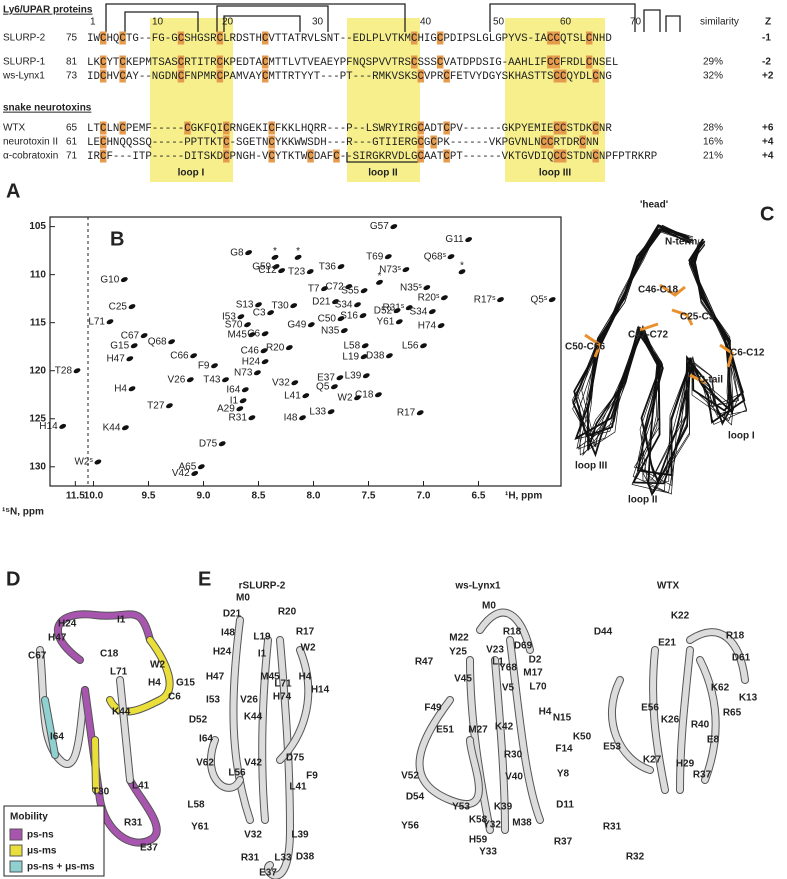 The width and height of the screenshot is (787, 879). What do you see at coordinates (603, 632) in the screenshot?
I see `residue-label: D44` at bounding box center [603, 632].